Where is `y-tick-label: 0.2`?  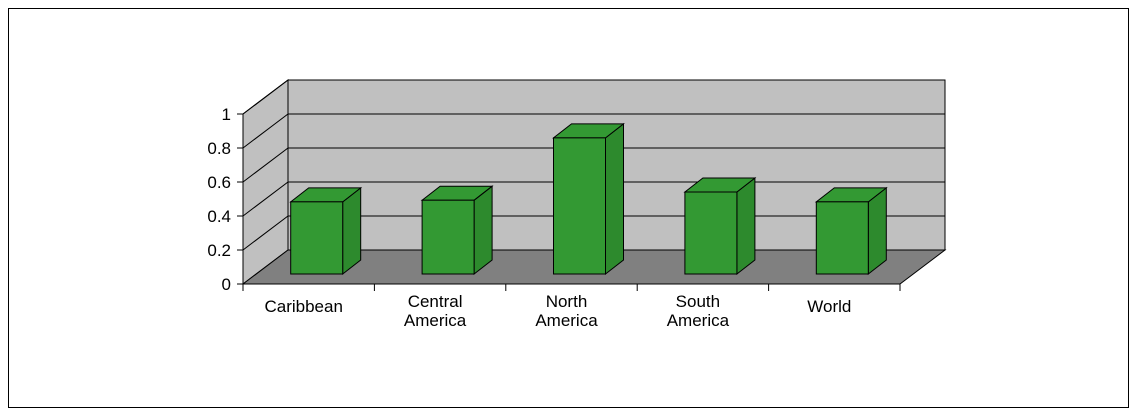
y-tick-label: 0.2 is located at coordinates (219, 250).